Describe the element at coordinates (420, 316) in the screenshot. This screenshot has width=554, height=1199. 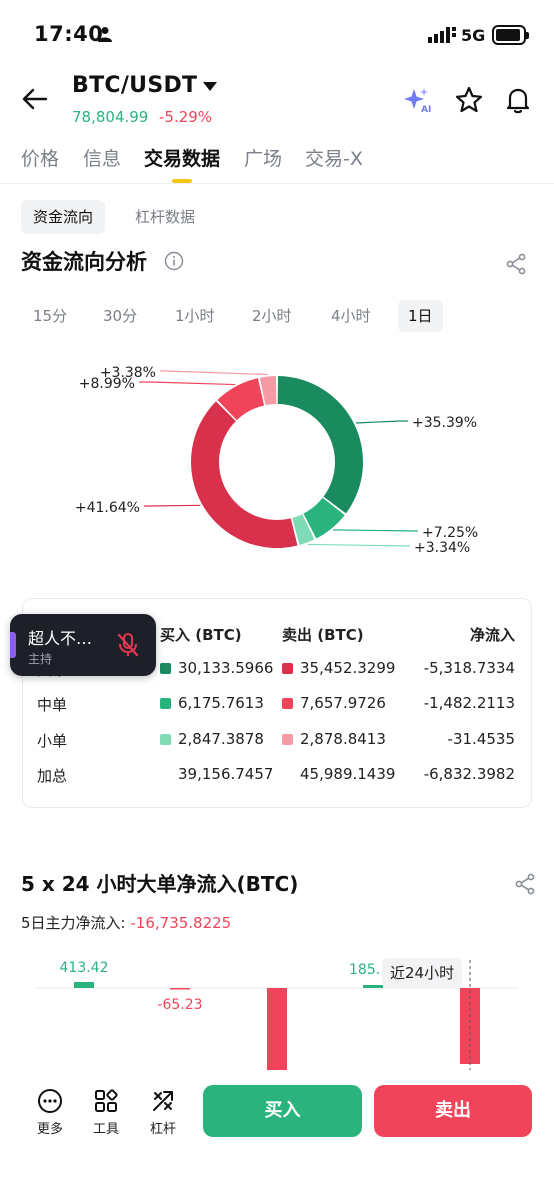
I see `period-1d: 1日` at that location.